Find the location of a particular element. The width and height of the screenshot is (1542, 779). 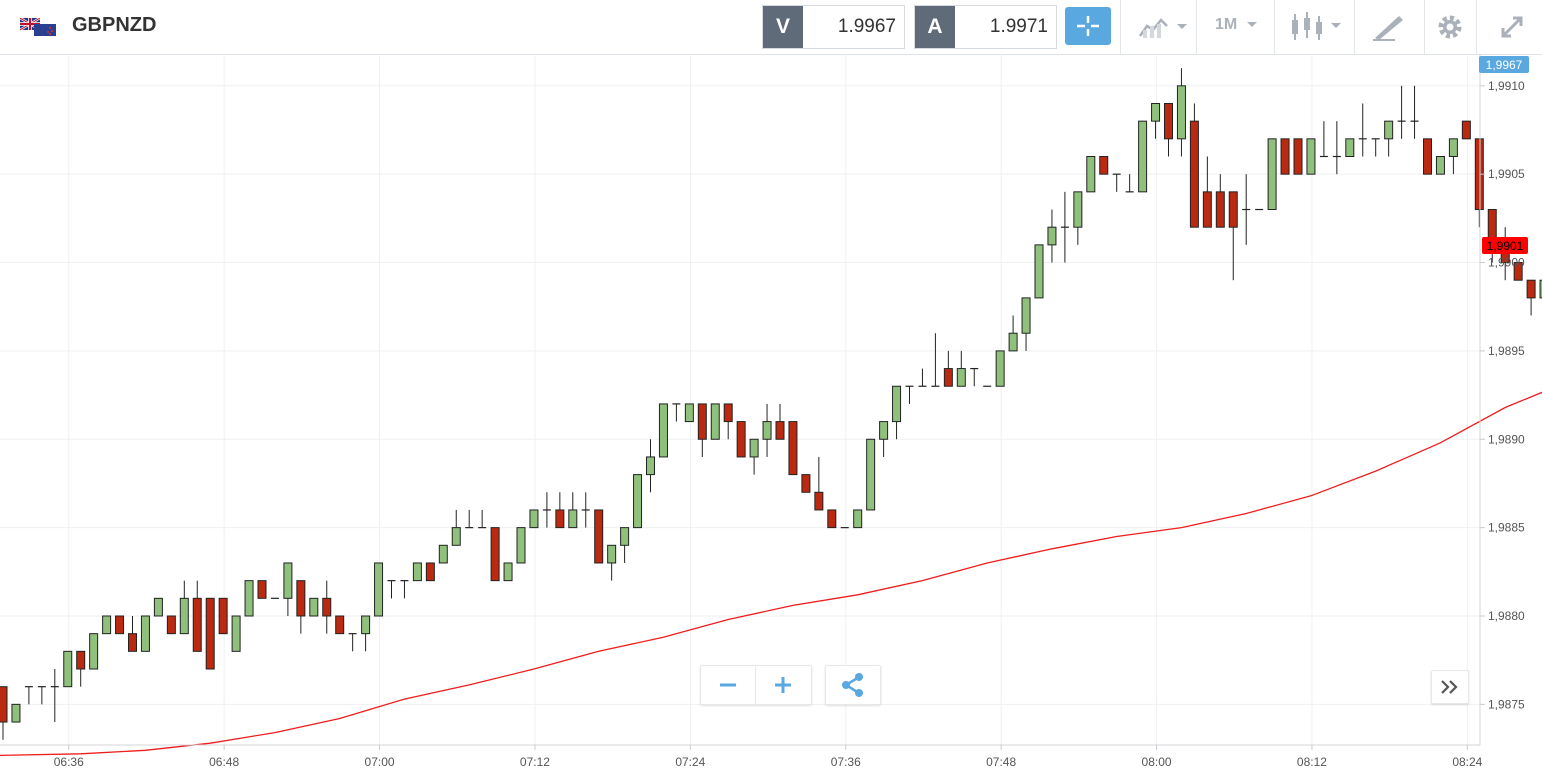

drawing-tools-button is located at coordinates (1388, 27).